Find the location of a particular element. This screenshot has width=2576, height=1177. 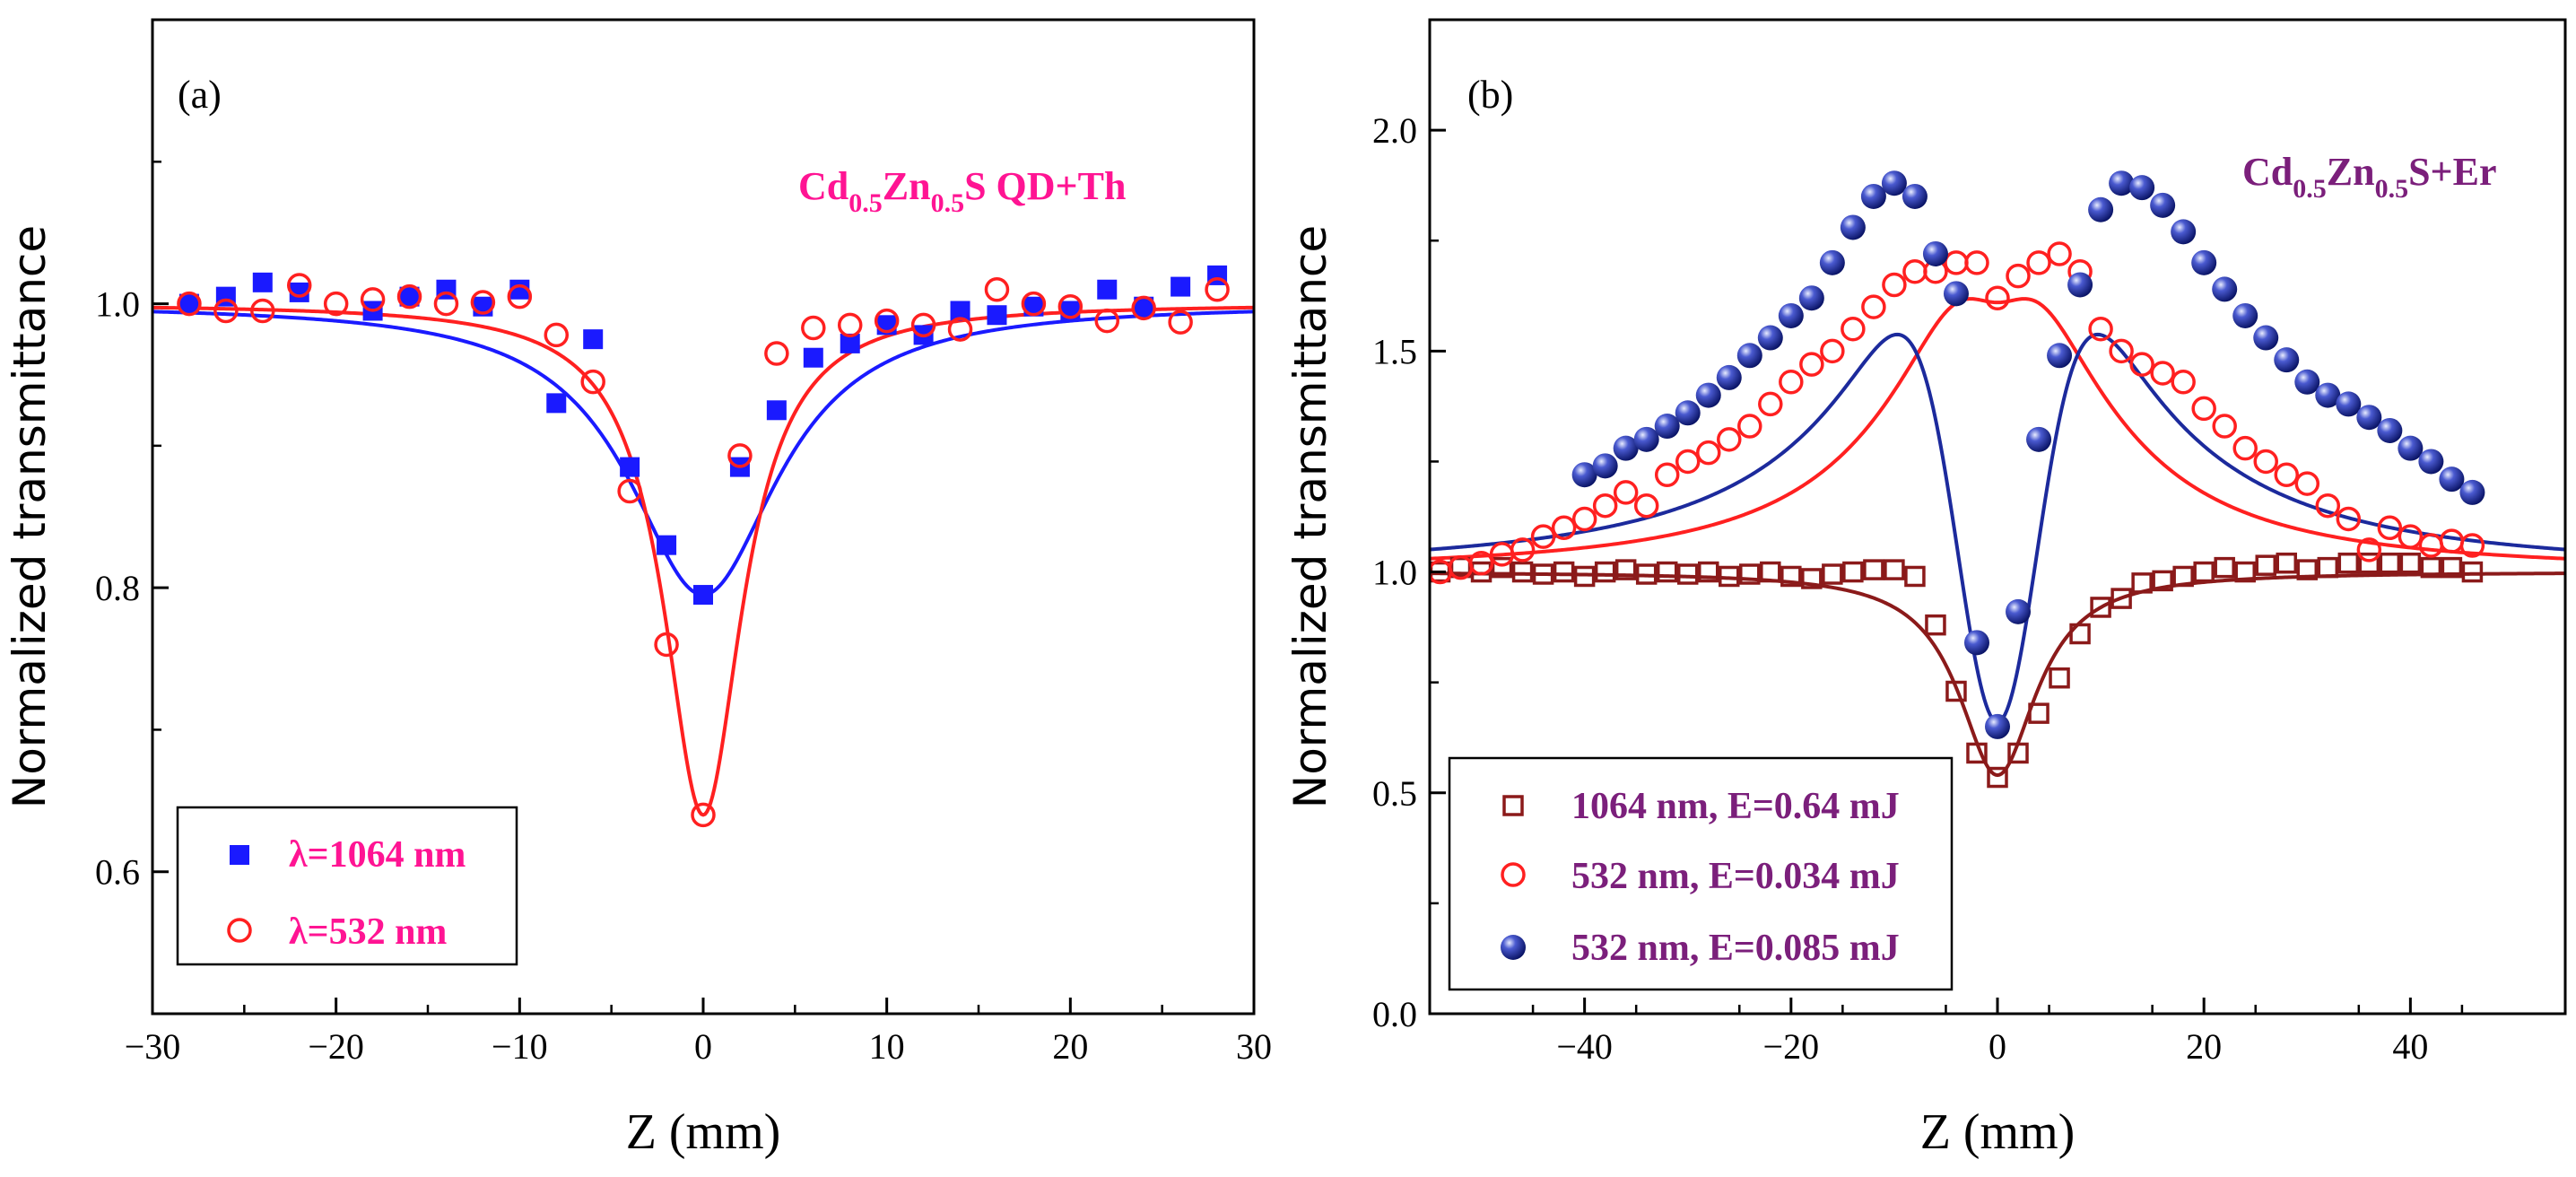

legend-marker-532-high-b is located at coordinates (1513, 947).